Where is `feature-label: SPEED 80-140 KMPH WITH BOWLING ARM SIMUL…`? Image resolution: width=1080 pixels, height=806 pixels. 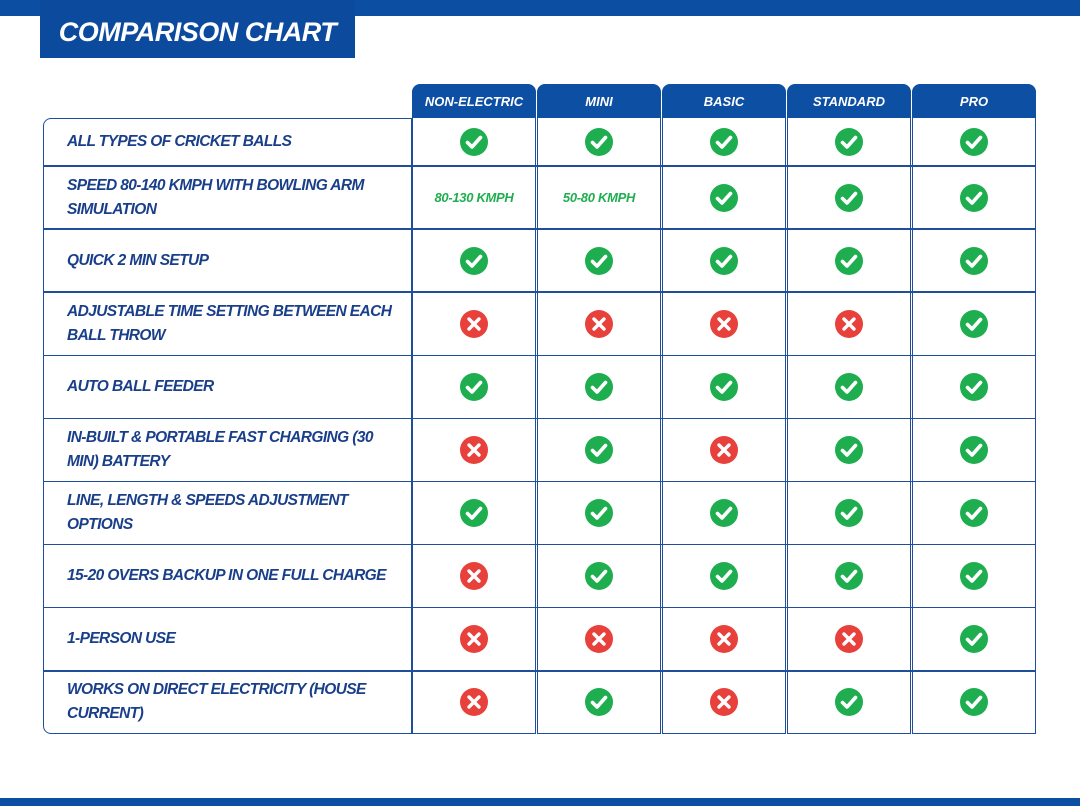
feature-label: SPEED 80-140 KMPH WITH BOWLING ARM SIMUL… is located at coordinates (215, 197).